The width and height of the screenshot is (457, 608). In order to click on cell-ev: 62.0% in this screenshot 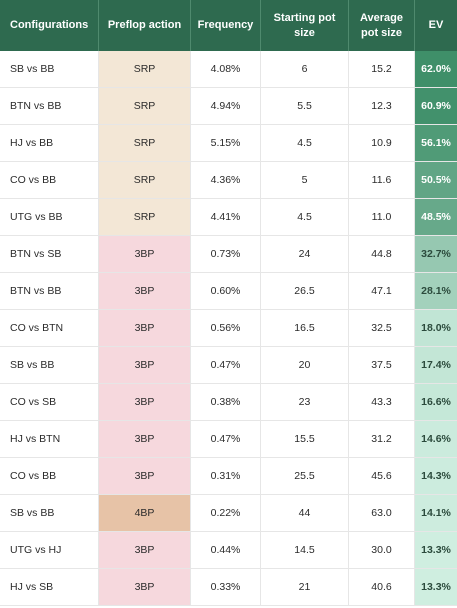, I will do `click(436, 69)`.